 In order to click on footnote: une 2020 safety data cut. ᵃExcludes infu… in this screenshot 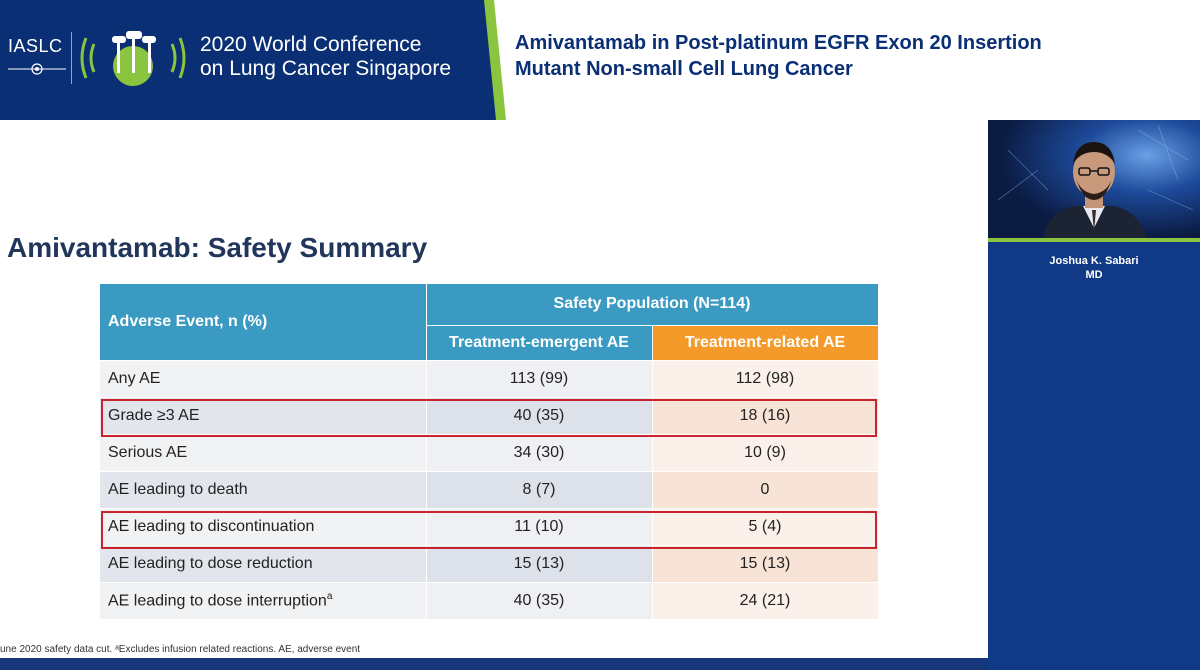, I will do `click(180, 649)`.